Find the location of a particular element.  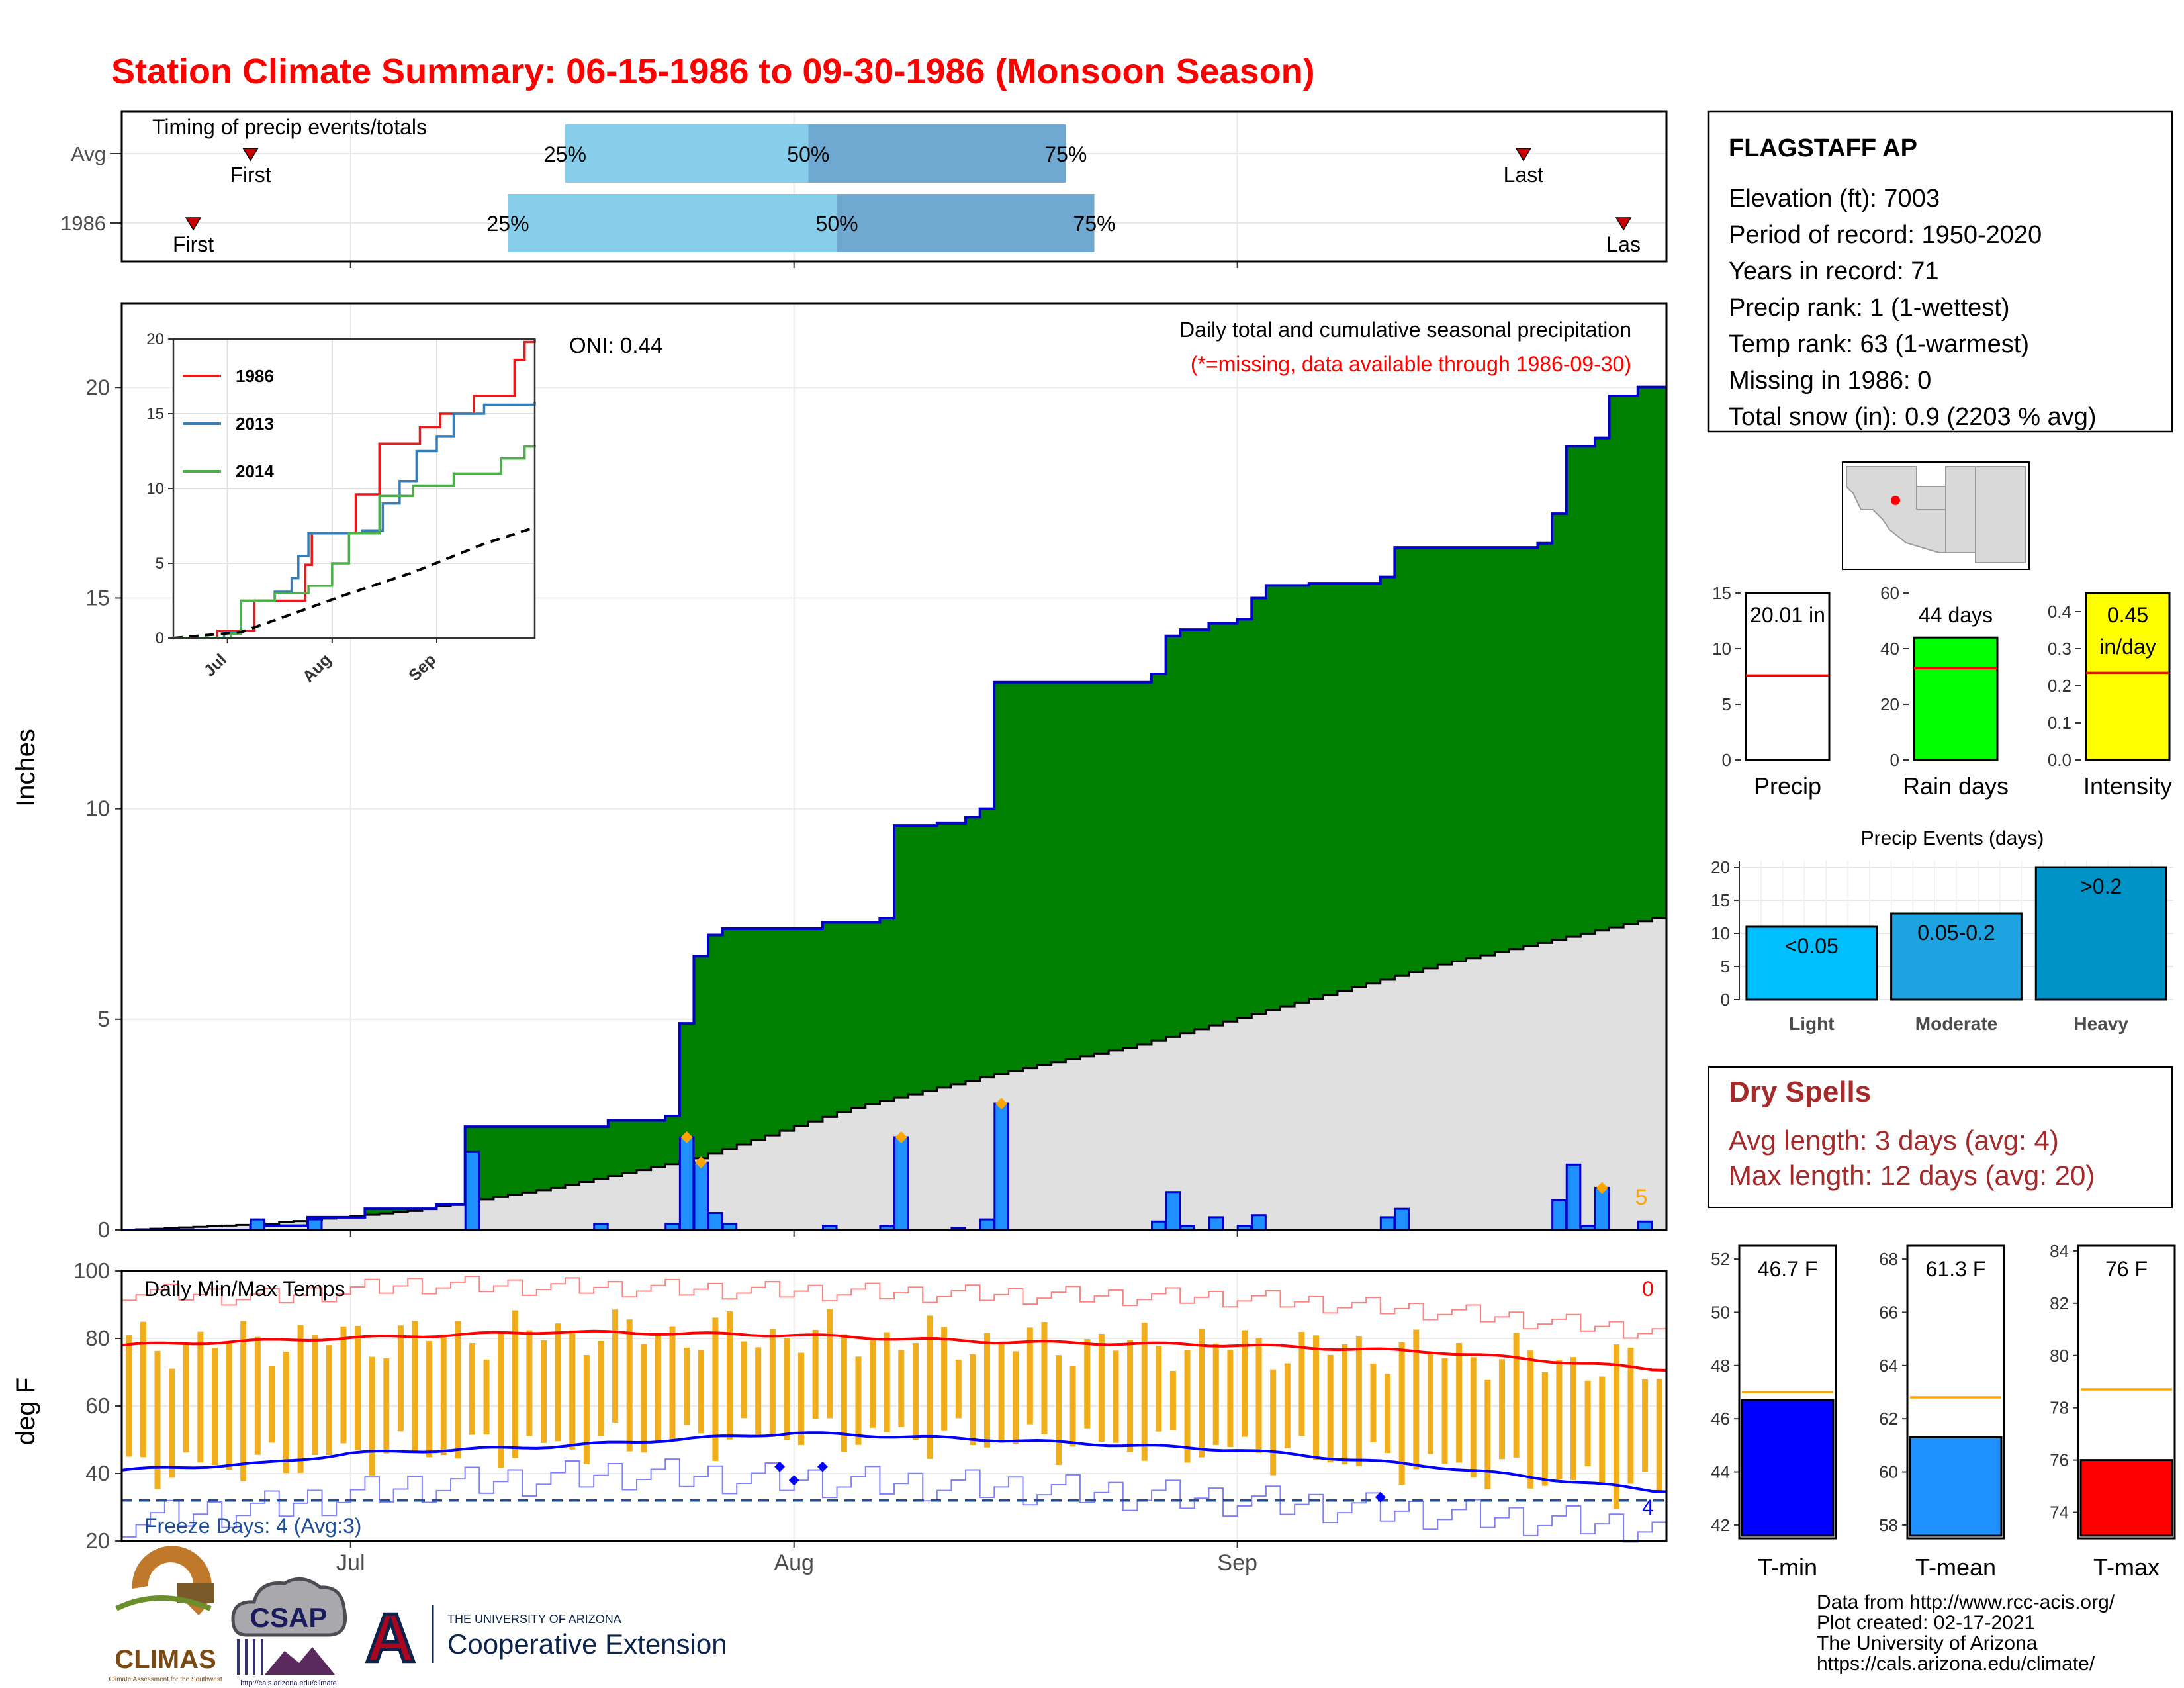

locator-map is located at coordinates (1936, 515).